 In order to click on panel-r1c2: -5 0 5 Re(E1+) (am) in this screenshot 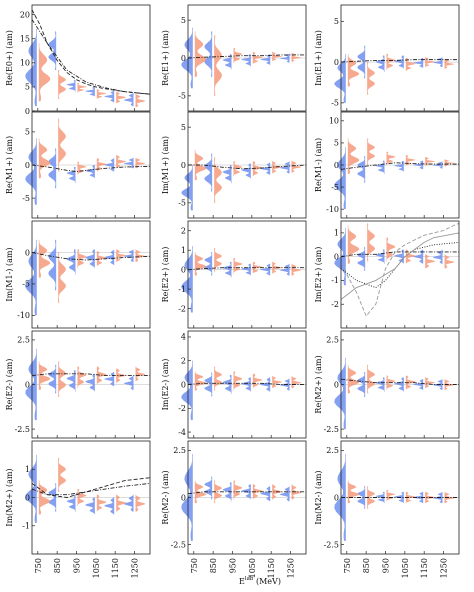, I will do `click(234, 58)`.